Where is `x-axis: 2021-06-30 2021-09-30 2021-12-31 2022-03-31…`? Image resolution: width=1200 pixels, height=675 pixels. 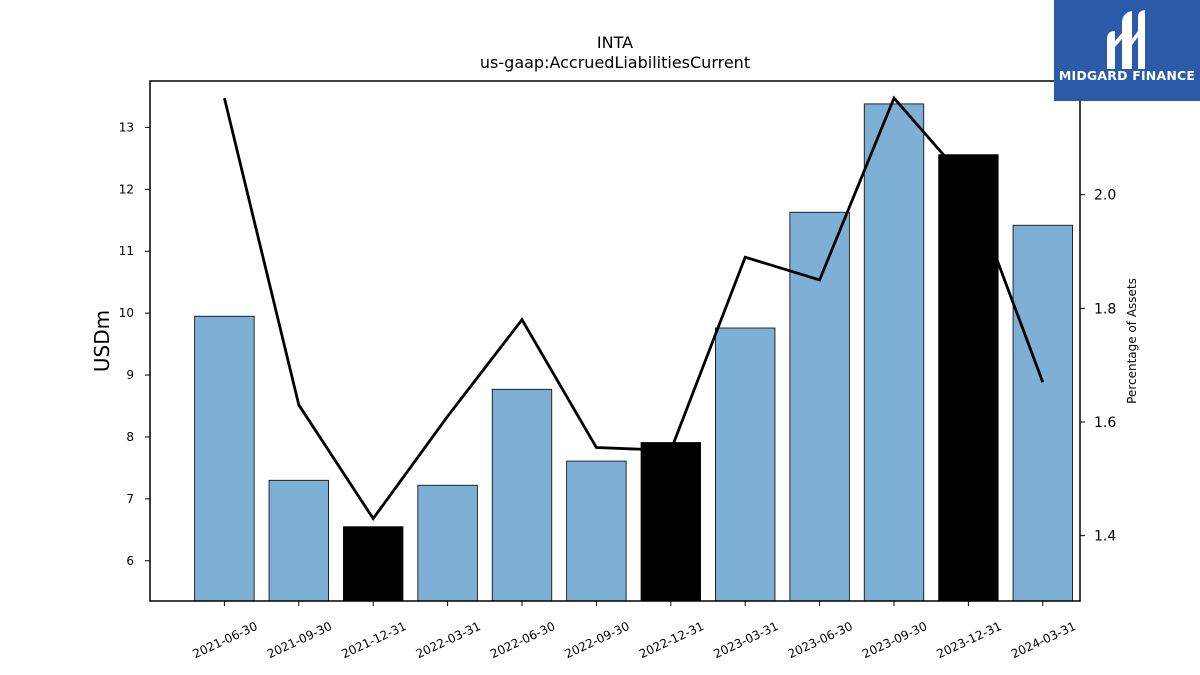 x-axis: 2021-06-30 2021-09-30 2021-12-31 2022-03-31… is located at coordinates (634, 631).